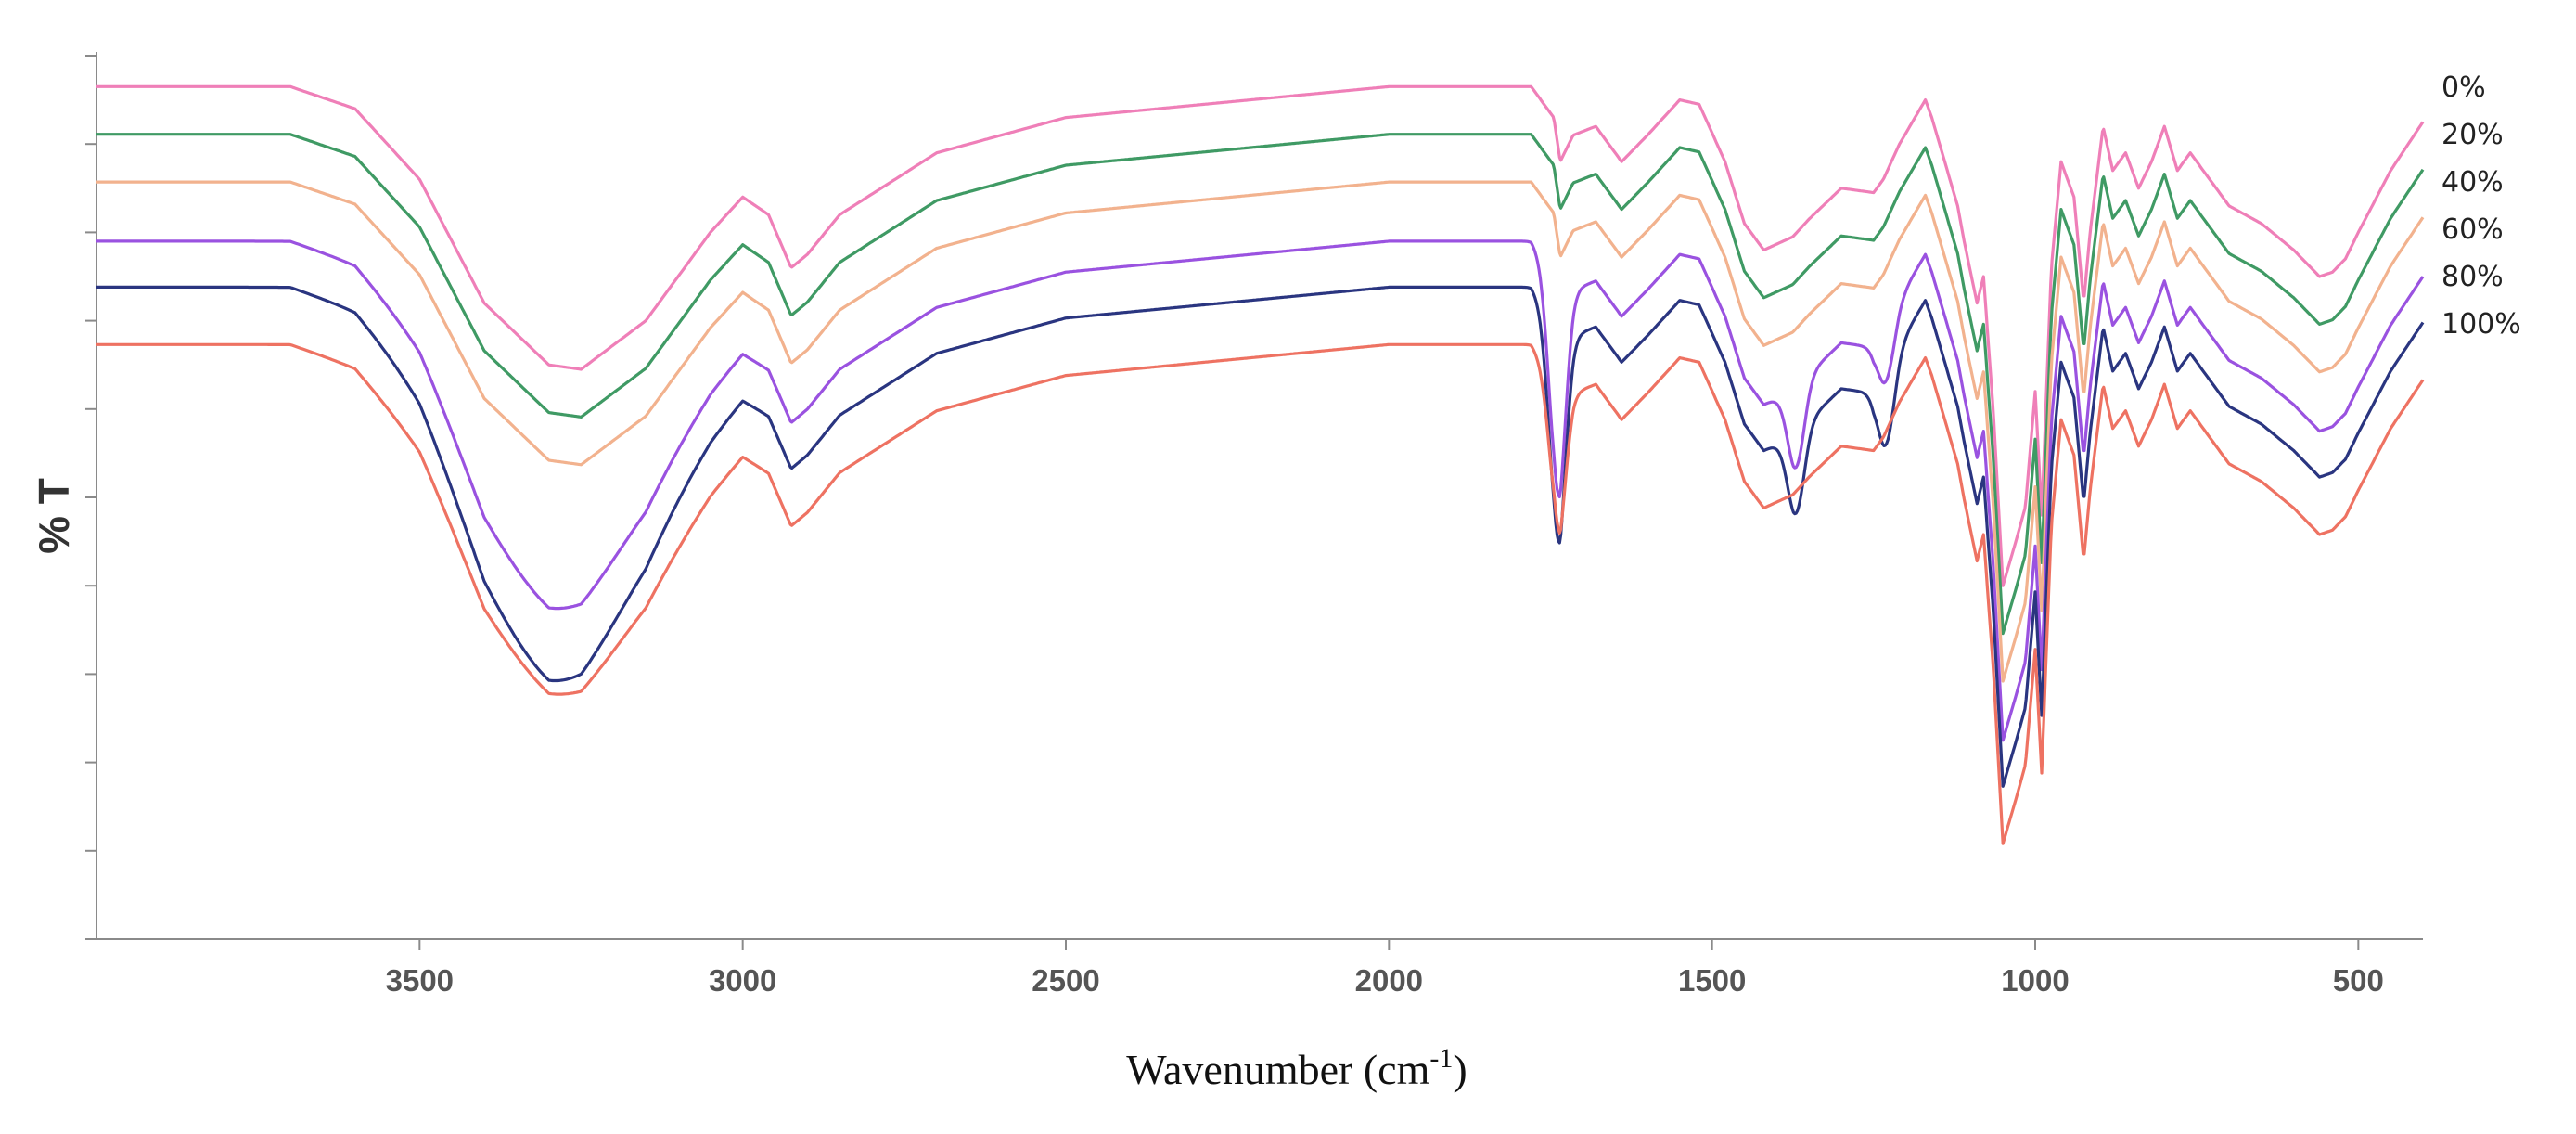 The image size is (2576, 1134). What do you see at coordinates (1460, 1069) in the screenshot?
I see `x-axis-title-end: )` at bounding box center [1460, 1069].